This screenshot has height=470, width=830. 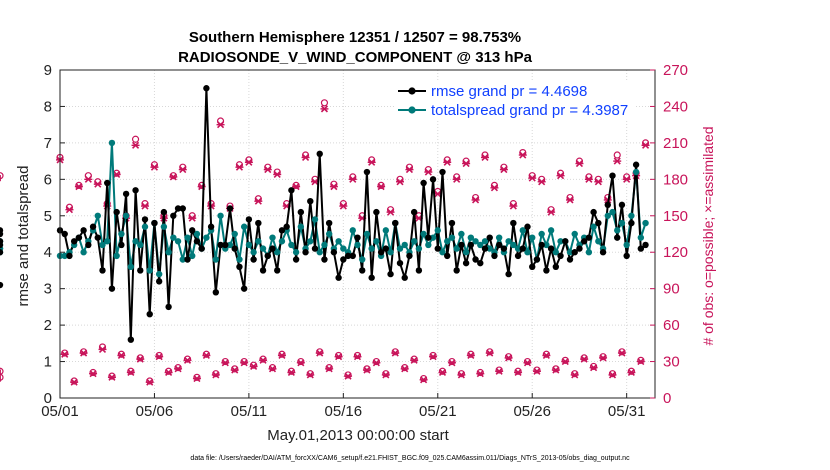 What do you see at coordinates (627, 411) in the screenshot?
I see `x-tick-label: 05/31` at bounding box center [627, 411].